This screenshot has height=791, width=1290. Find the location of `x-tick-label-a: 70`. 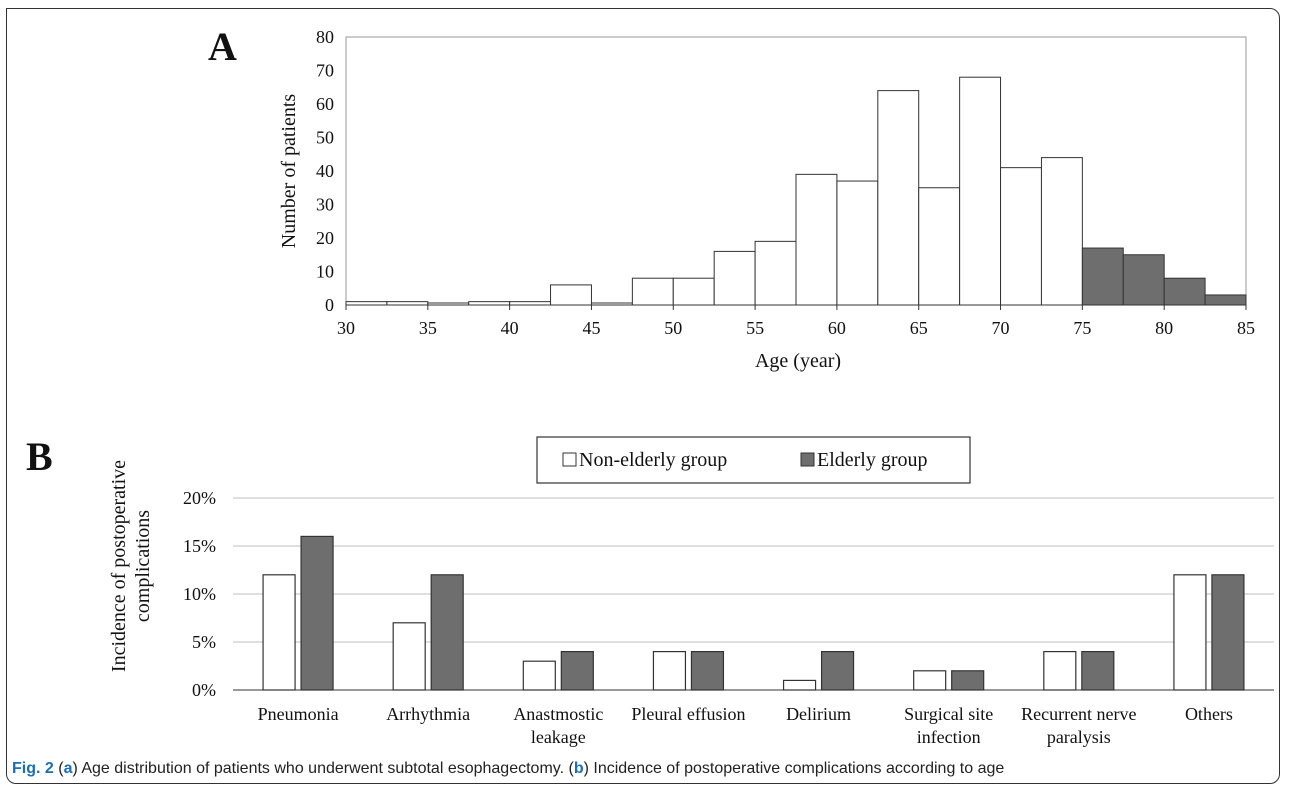

x-tick-label-a: 70 is located at coordinates (1001, 328).